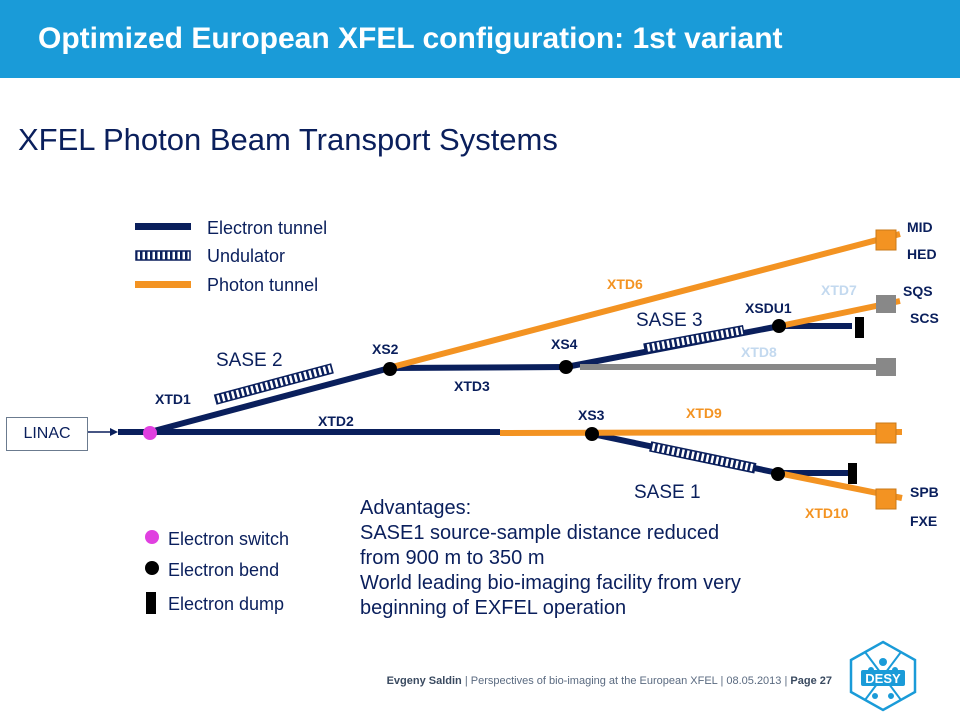 The width and height of the screenshot is (960, 720). Describe the element at coordinates (152, 568) in the screenshot. I see `legend-electron-bend-symbol` at that location.